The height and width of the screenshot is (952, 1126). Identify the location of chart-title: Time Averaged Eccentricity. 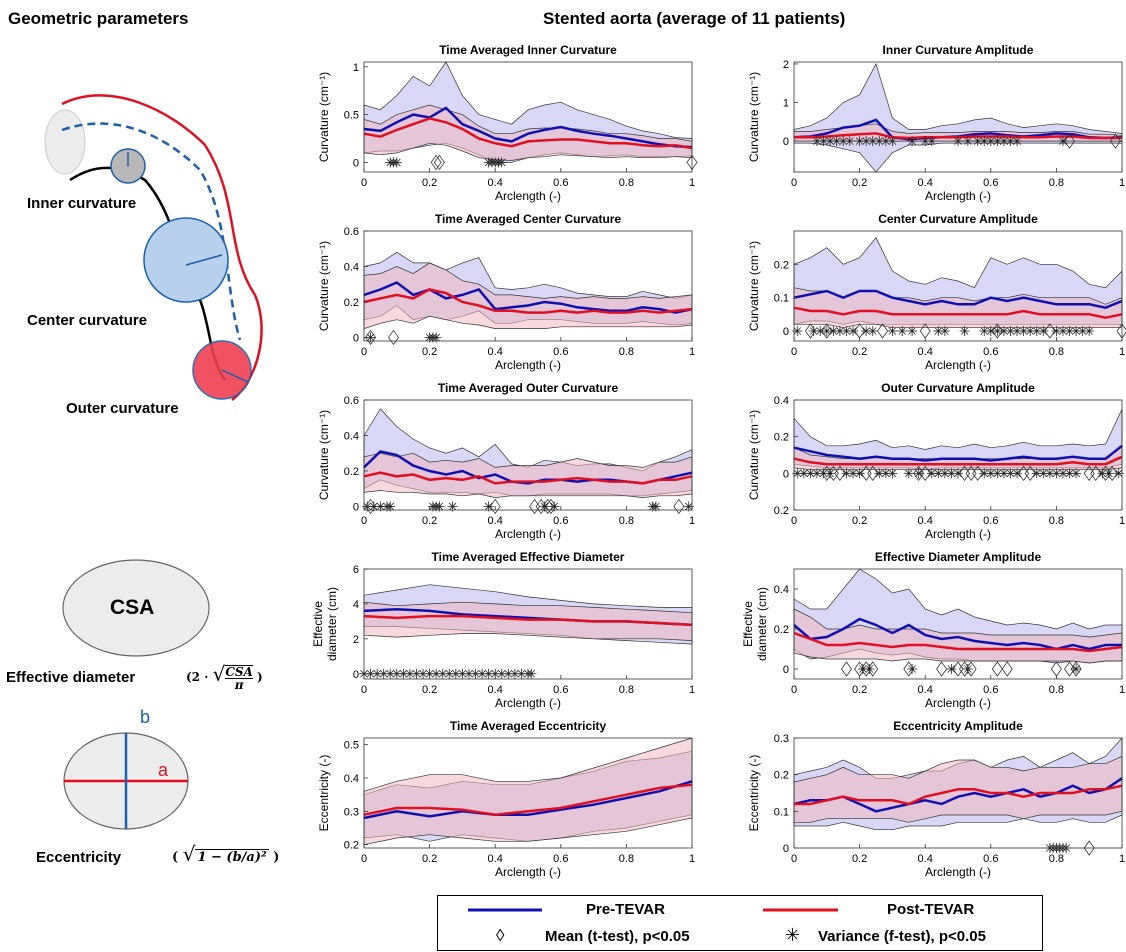
(528, 726).